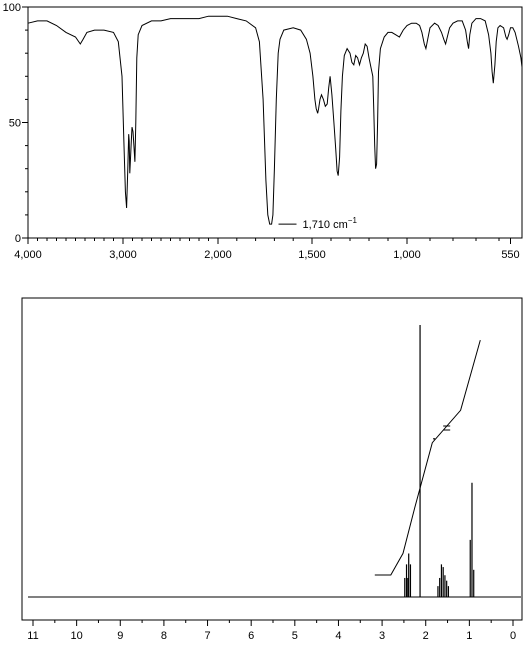 The height and width of the screenshot is (655, 525). Describe the element at coordinates (251, 636) in the screenshot. I see `nmr-x-tick-label: 6` at that location.